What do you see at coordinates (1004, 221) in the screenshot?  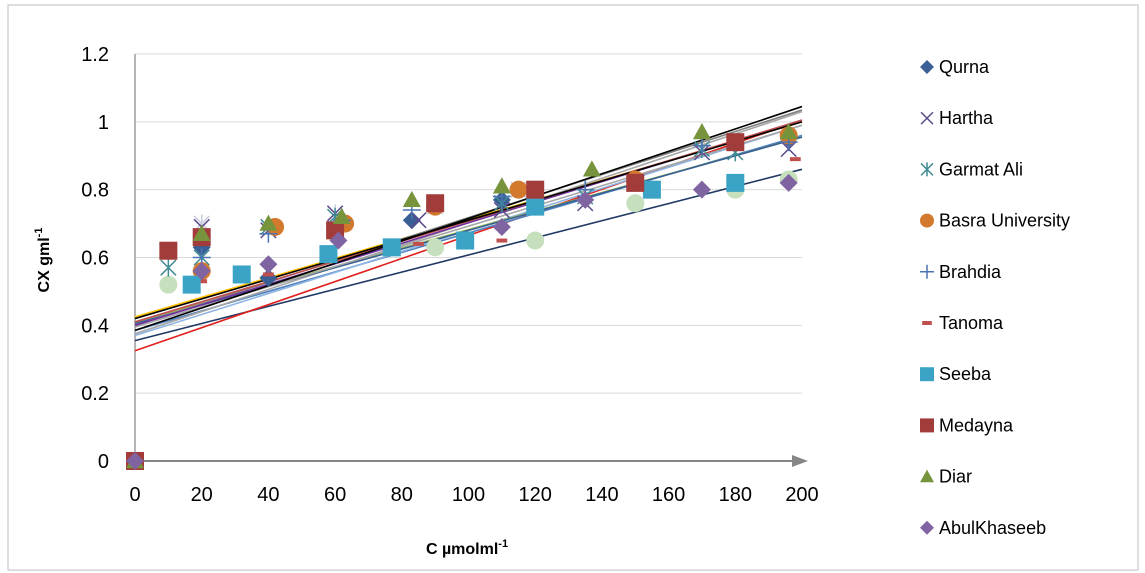 I see `legend-label: Basra University` at bounding box center [1004, 221].